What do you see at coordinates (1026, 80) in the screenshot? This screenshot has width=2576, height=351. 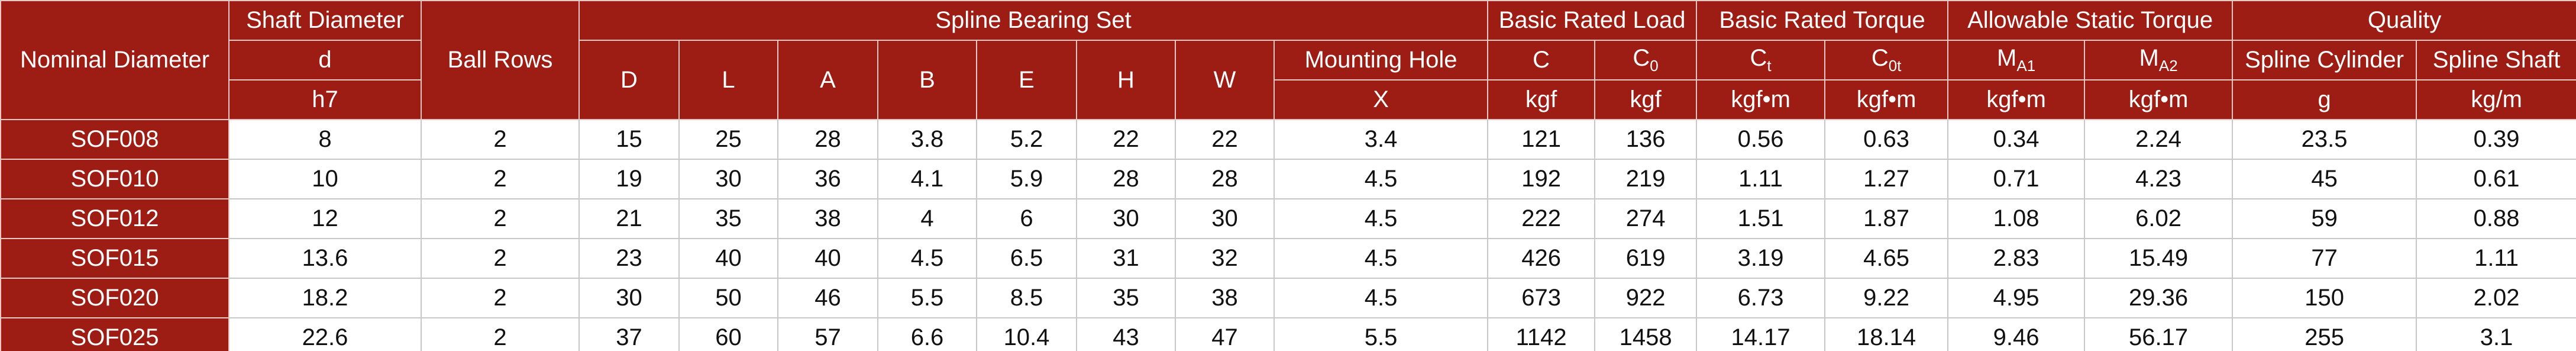 I see `header-cell: E` at bounding box center [1026, 80].